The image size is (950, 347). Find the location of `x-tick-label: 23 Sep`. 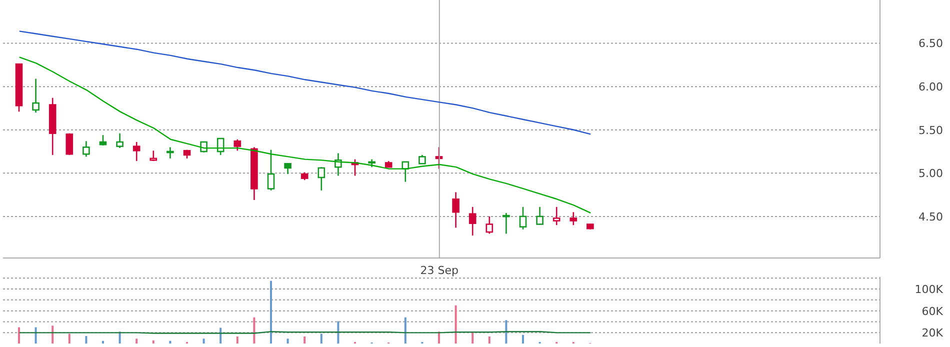

x-tick-label: 23 Sep is located at coordinates (439, 270).